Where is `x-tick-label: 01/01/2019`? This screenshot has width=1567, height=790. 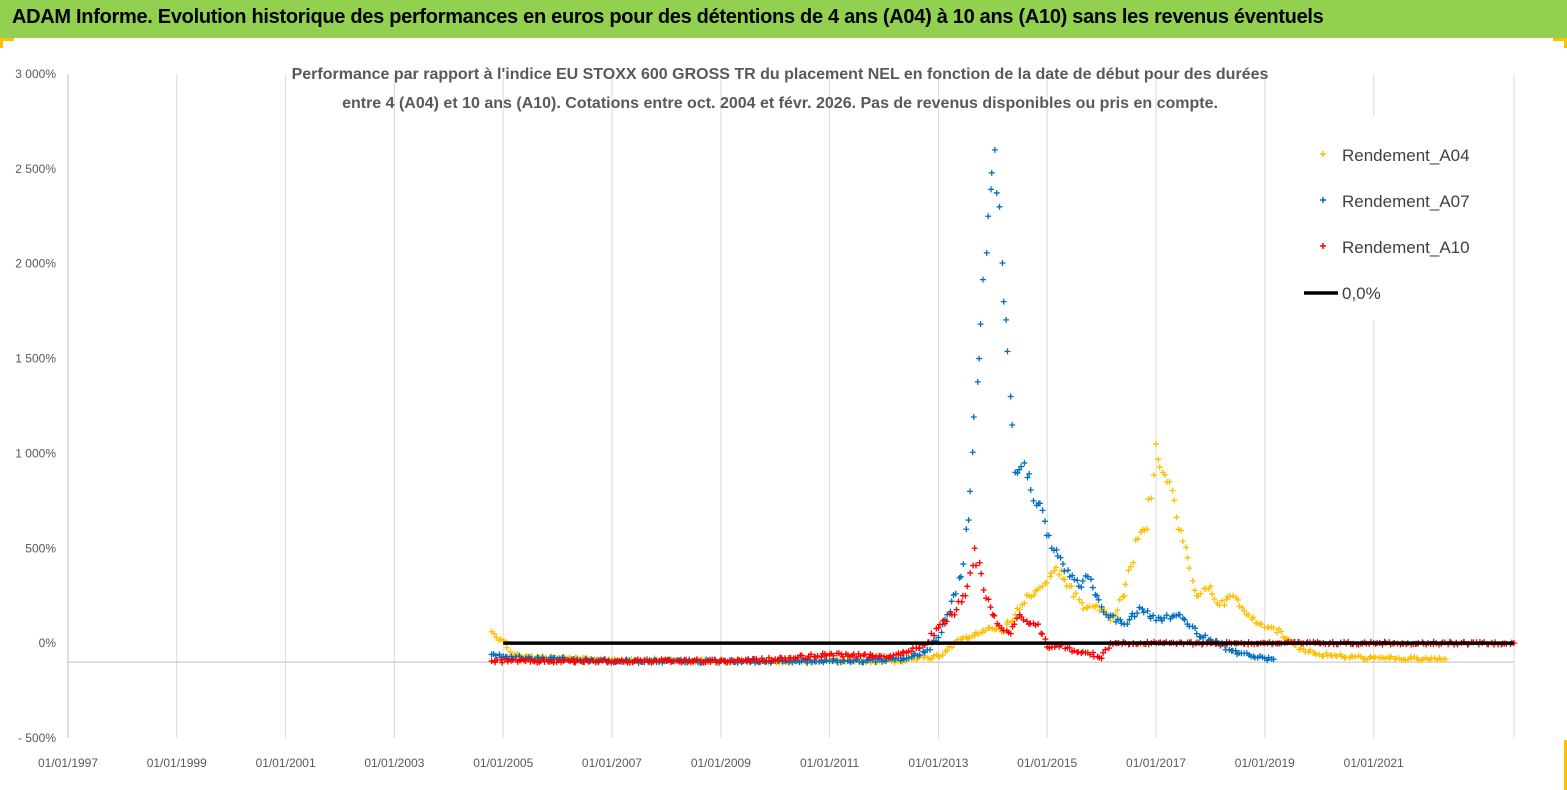
x-tick-label: 01/01/2019 is located at coordinates (1265, 763).